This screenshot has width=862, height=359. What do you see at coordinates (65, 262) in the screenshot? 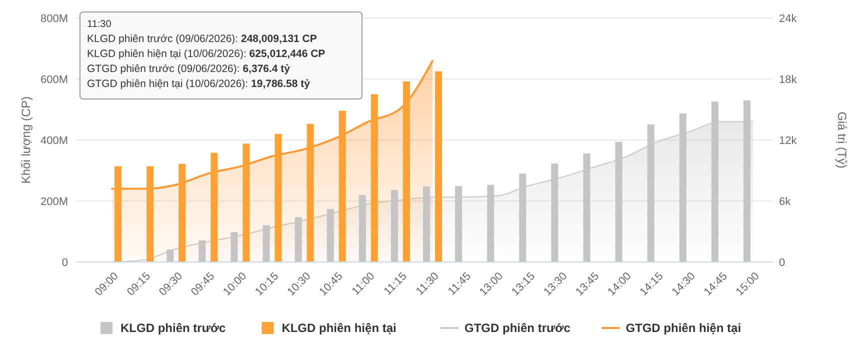
I see `y-tick-label: 0` at bounding box center [65, 262].